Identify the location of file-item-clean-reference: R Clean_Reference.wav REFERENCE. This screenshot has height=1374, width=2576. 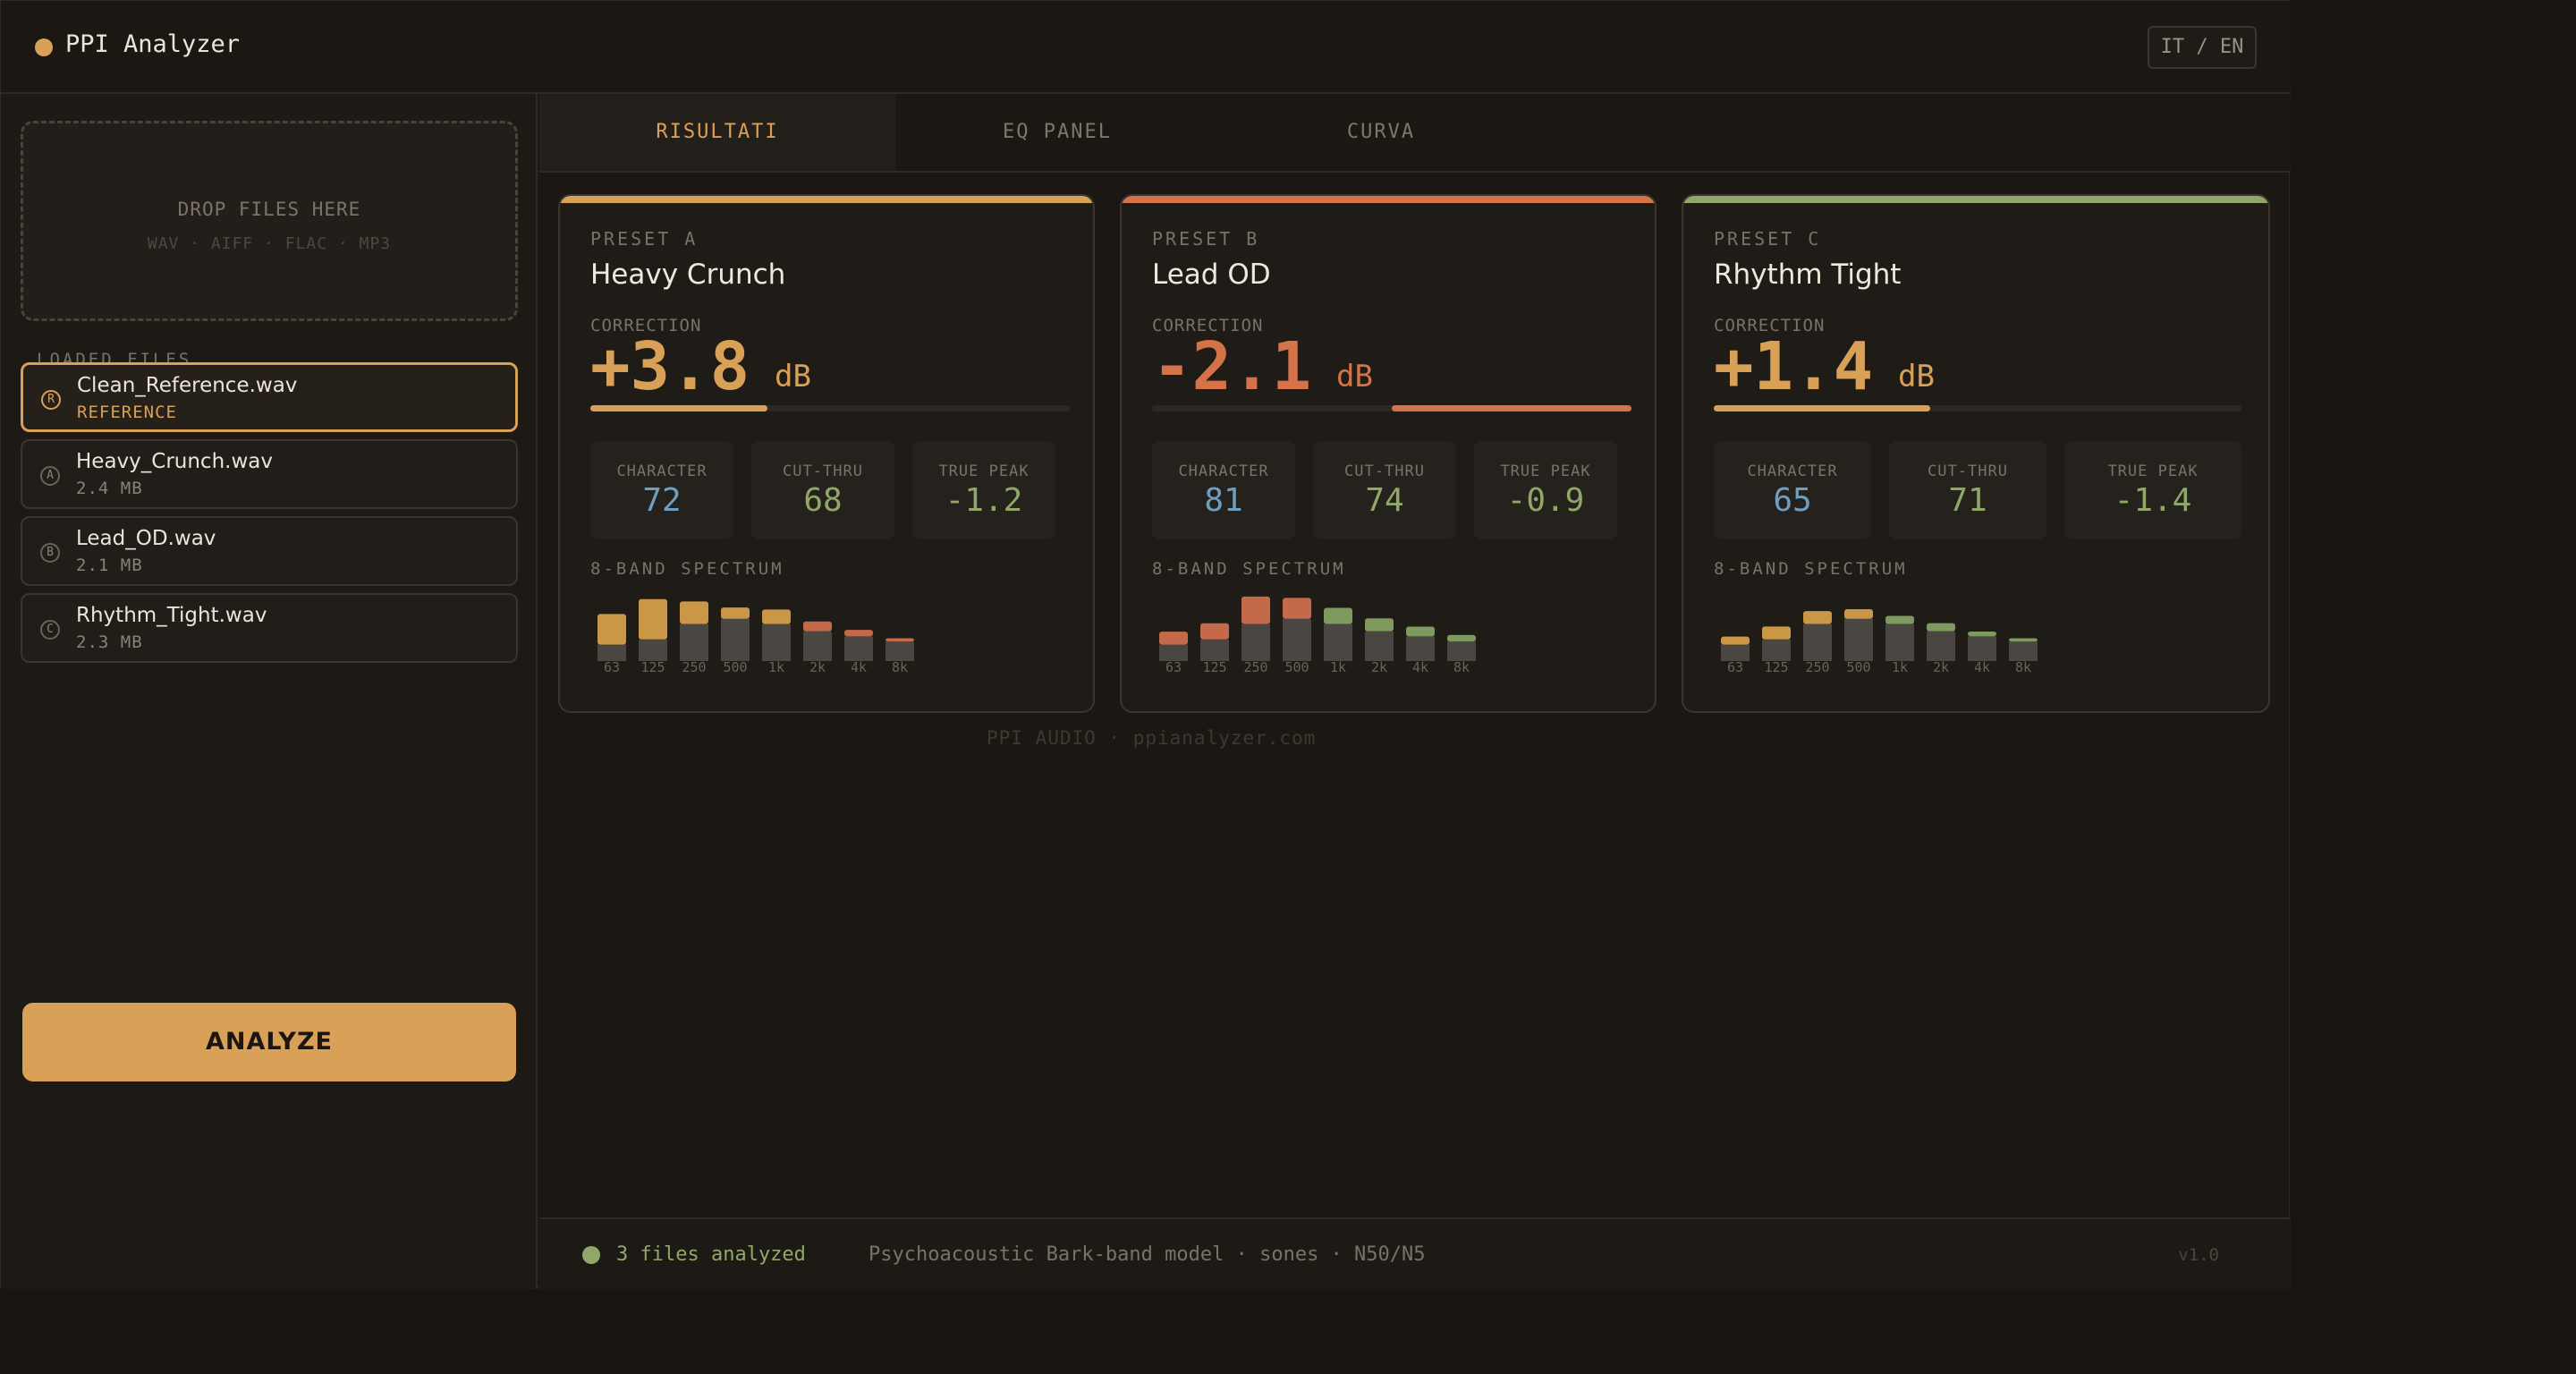
(269, 397).